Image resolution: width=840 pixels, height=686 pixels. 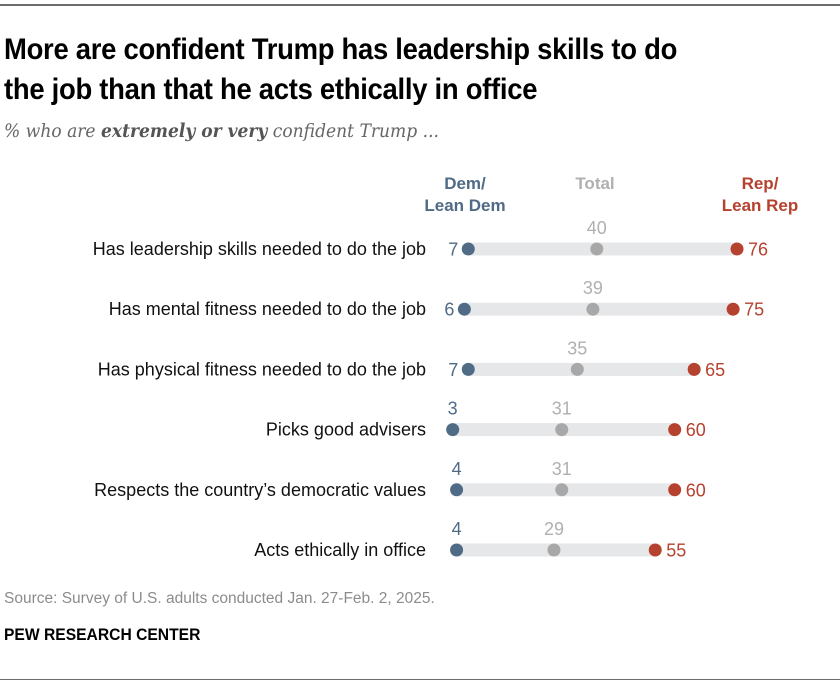 I want to click on total-value-label: 40, so click(x=597, y=228).